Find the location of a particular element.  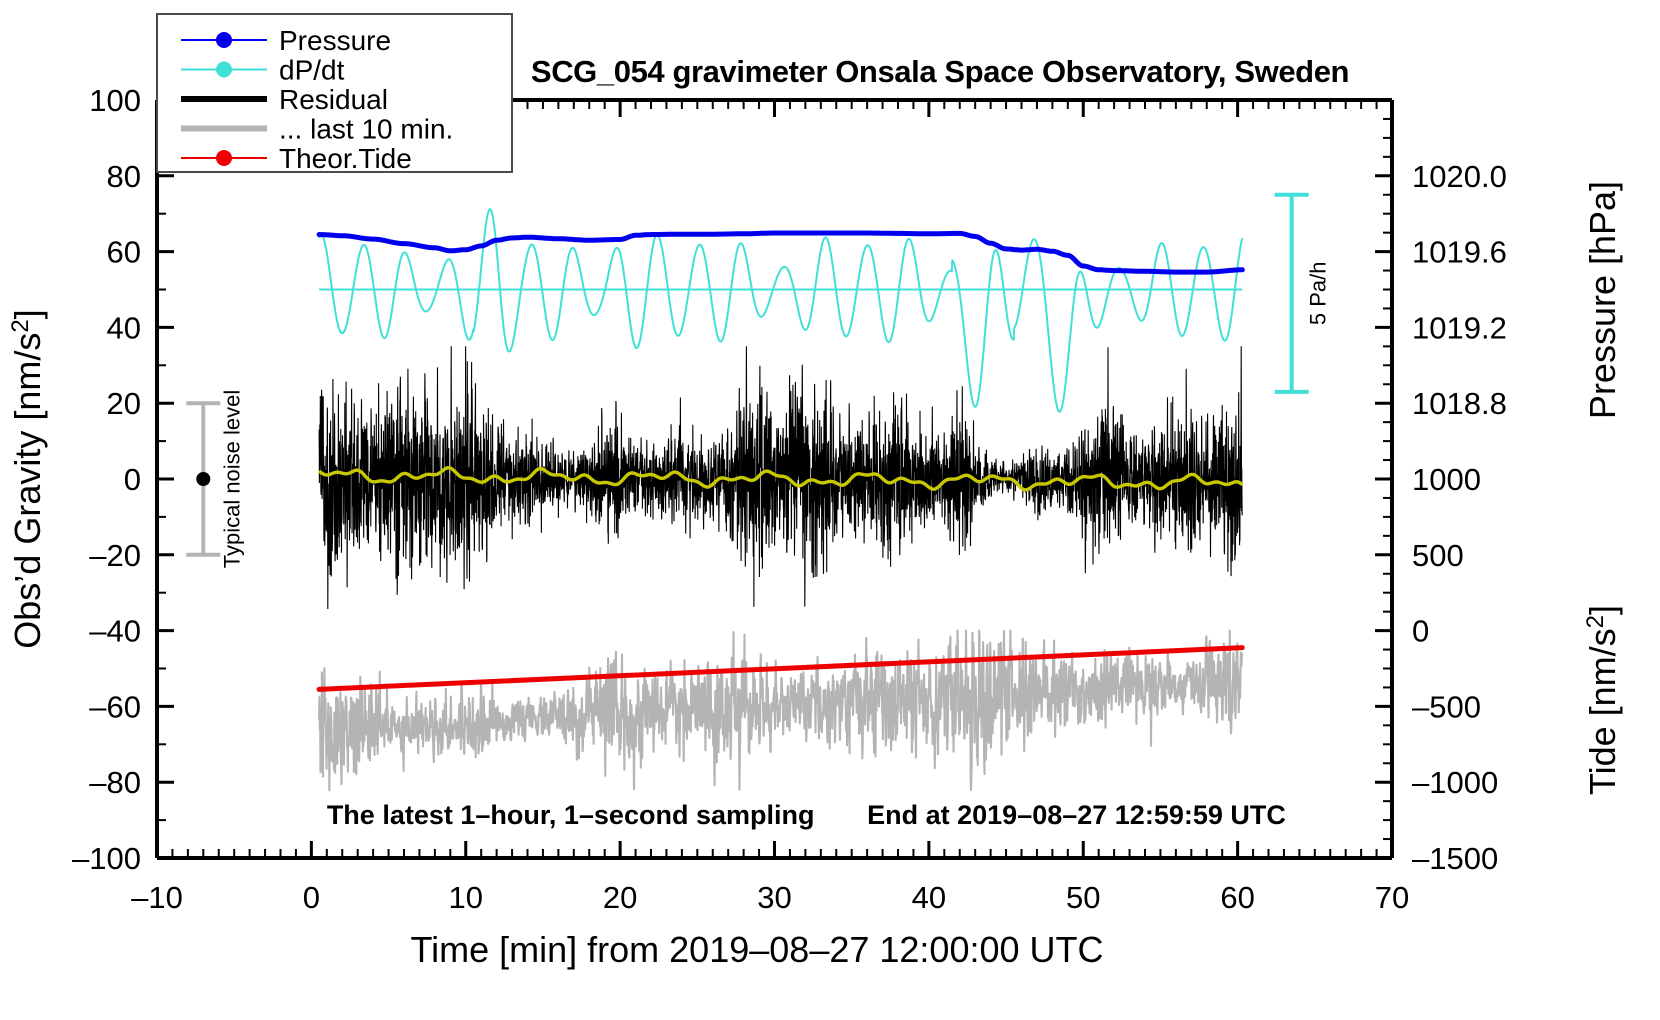

legend-entry: ... last 10 min. is located at coordinates (317, 129).